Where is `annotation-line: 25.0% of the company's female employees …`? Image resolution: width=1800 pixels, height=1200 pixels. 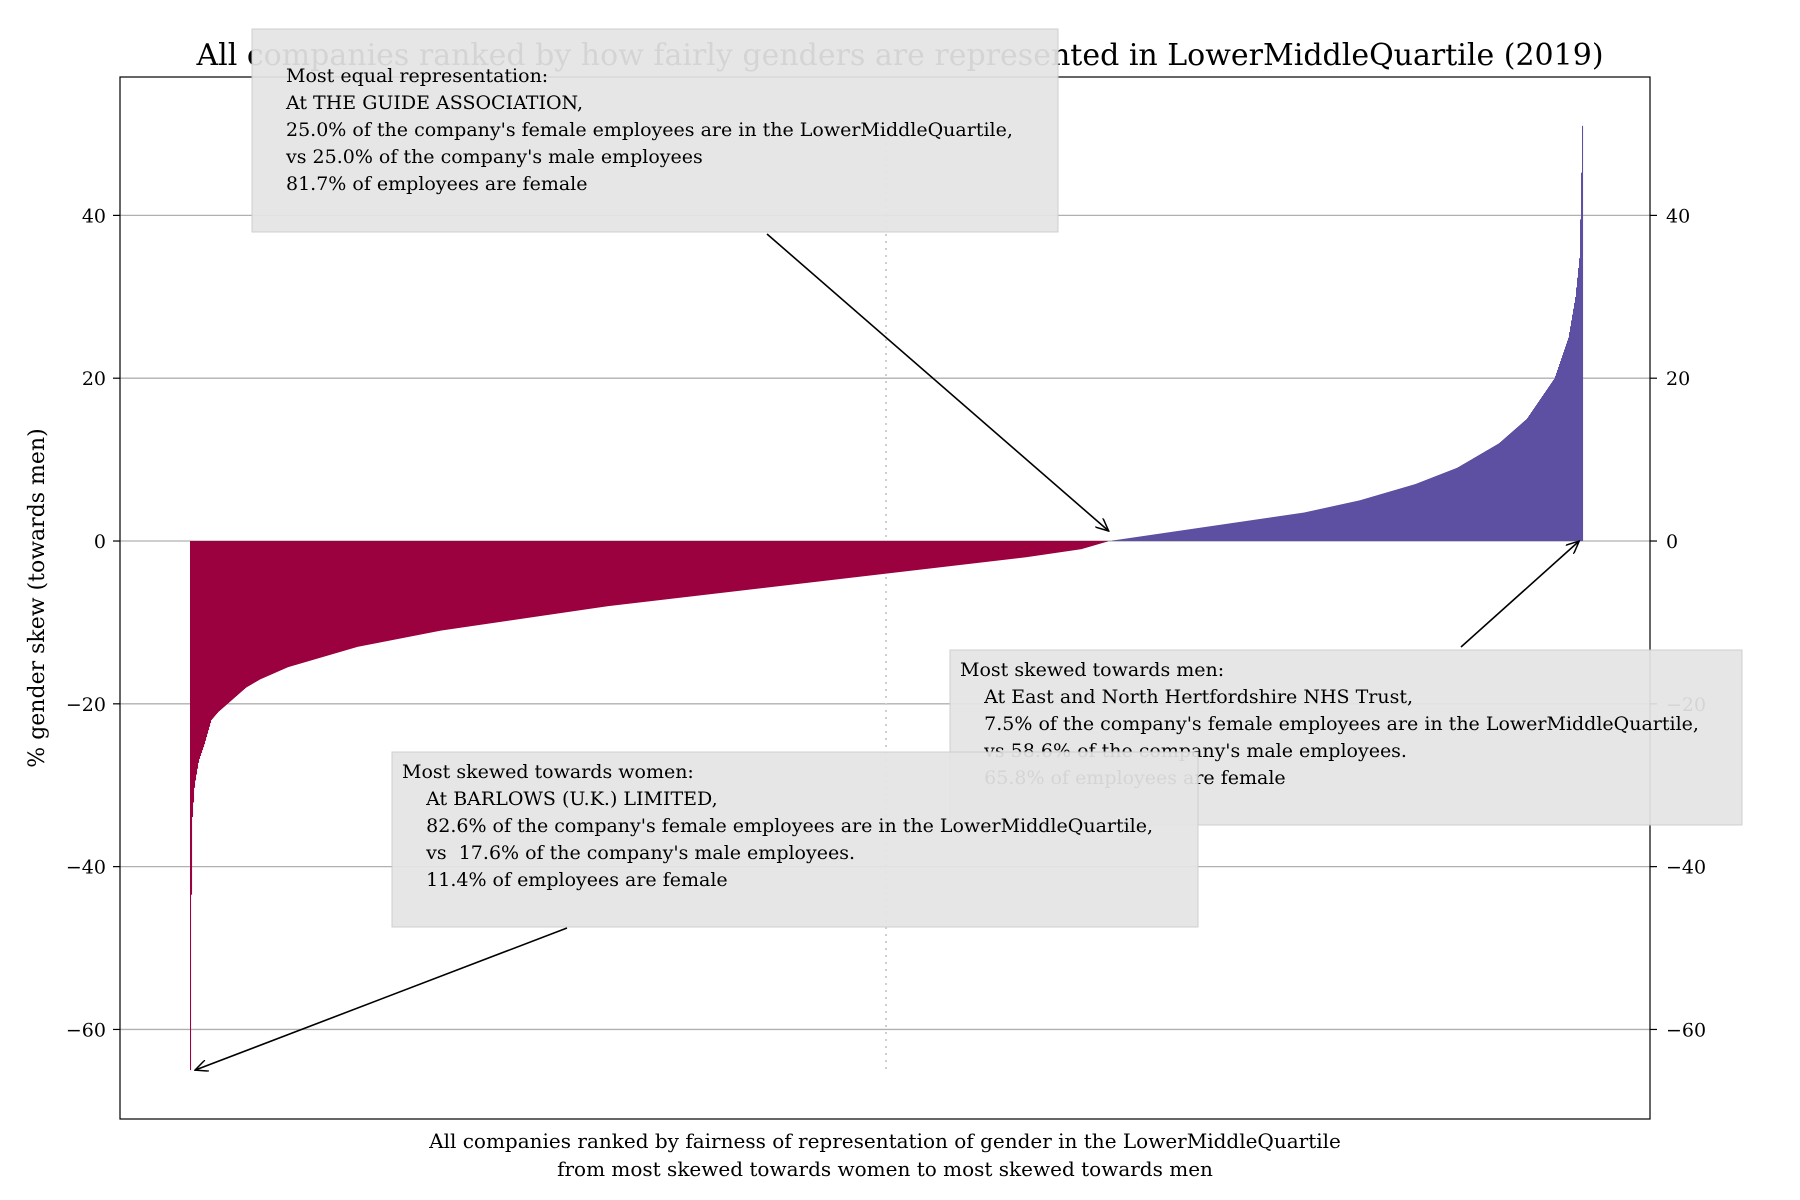 annotation-line: 25.0% of the company's female employees … is located at coordinates (649, 130).